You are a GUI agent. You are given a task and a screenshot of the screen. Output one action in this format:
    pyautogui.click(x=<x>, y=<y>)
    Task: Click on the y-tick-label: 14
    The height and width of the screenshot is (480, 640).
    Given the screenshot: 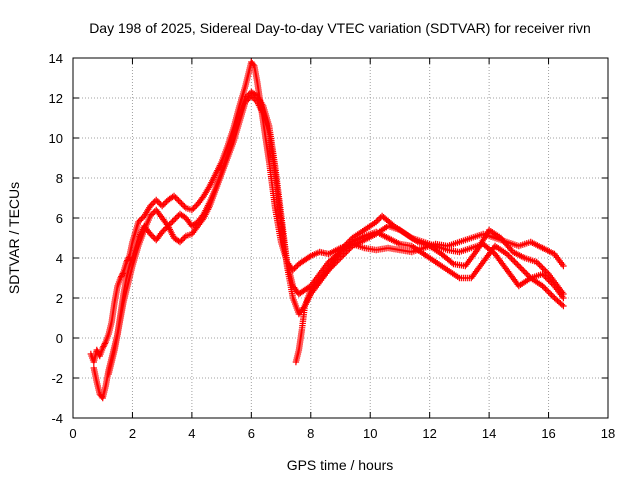 What is the action you would take?
    pyautogui.click(x=56, y=58)
    